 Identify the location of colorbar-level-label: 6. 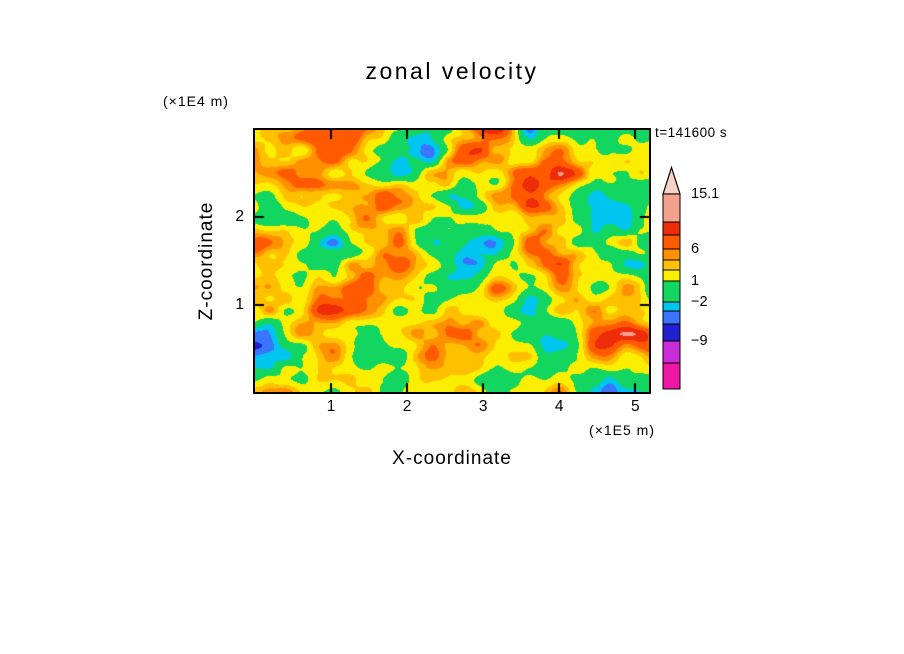
(695, 249).